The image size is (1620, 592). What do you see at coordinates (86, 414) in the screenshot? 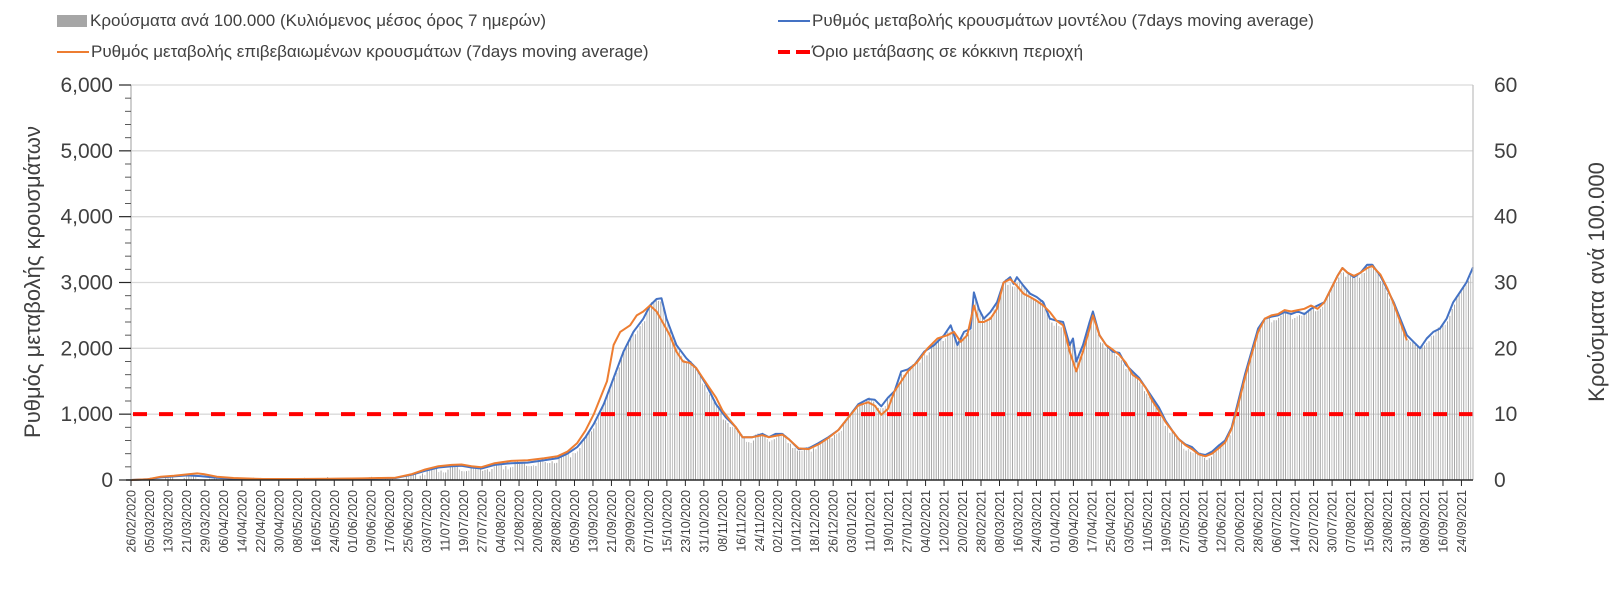
I see `y-tick-label-left: 1,000` at bounding box center [86, 414].